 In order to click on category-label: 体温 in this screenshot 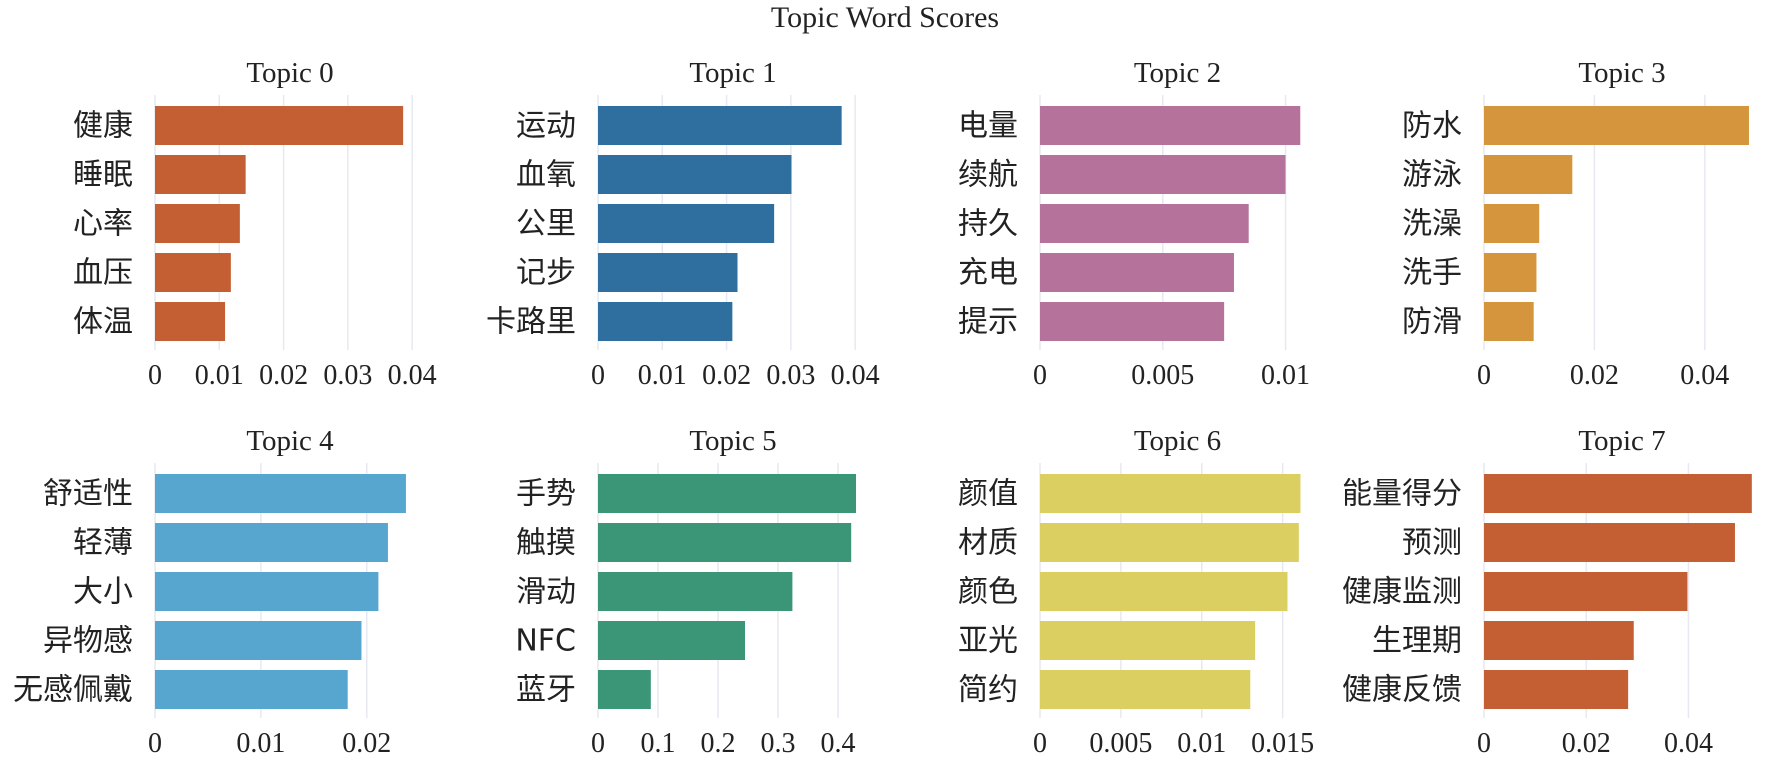, I will do `click(103, 322)`.